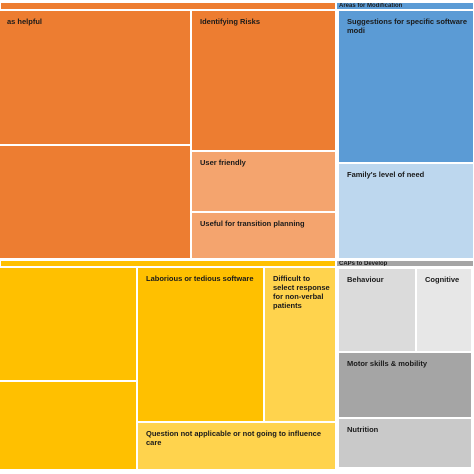 The image size is (474, 474). What do you see at coordinates (223, 162) in the screenshot?
I see `treemap-cell-label: User friendly` at bounding box center [223, 162].